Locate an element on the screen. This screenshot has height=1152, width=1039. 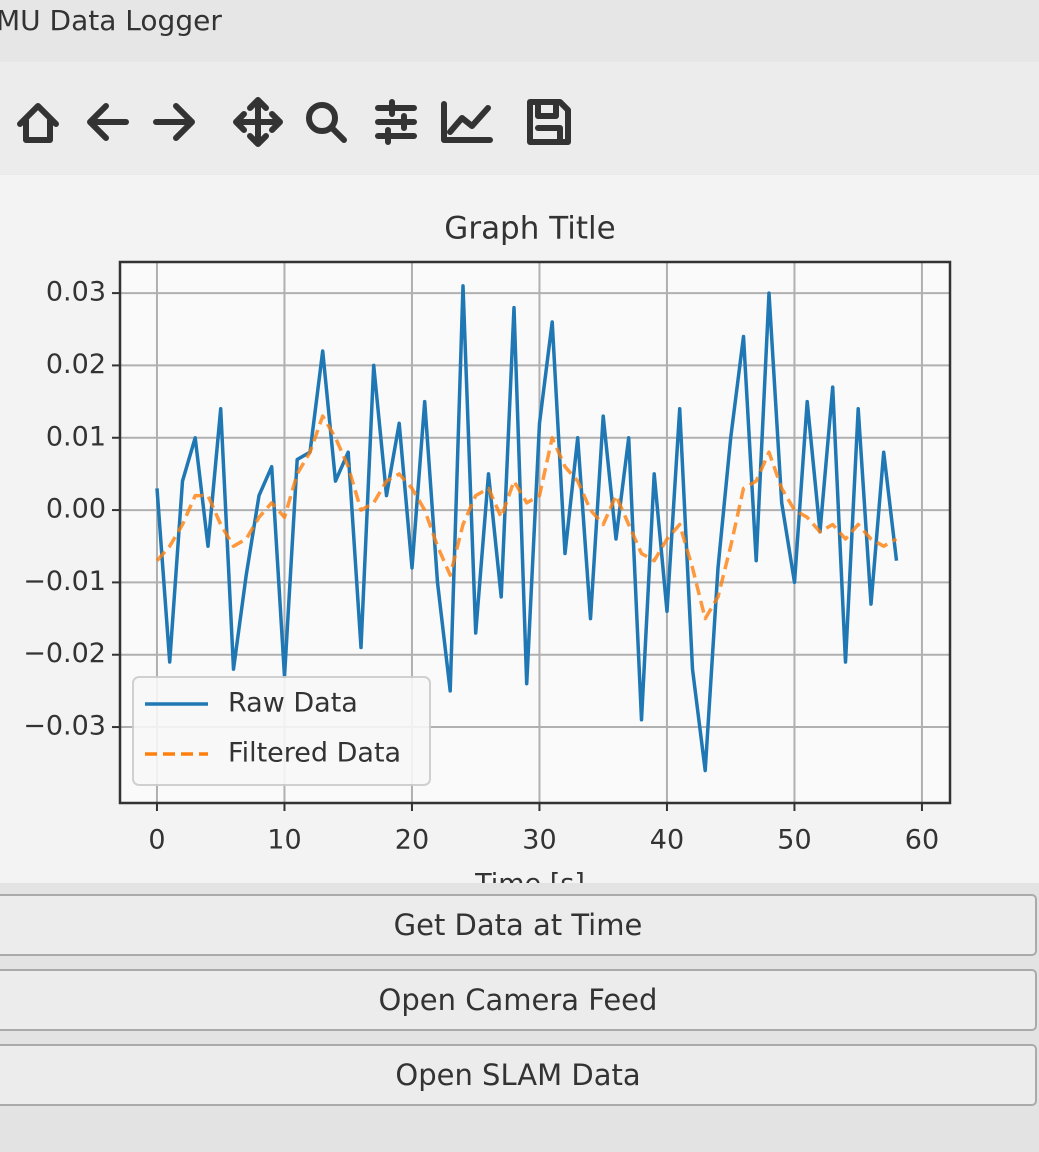
button-label: Open SLAM Data is located at coordinates (517, 1075).